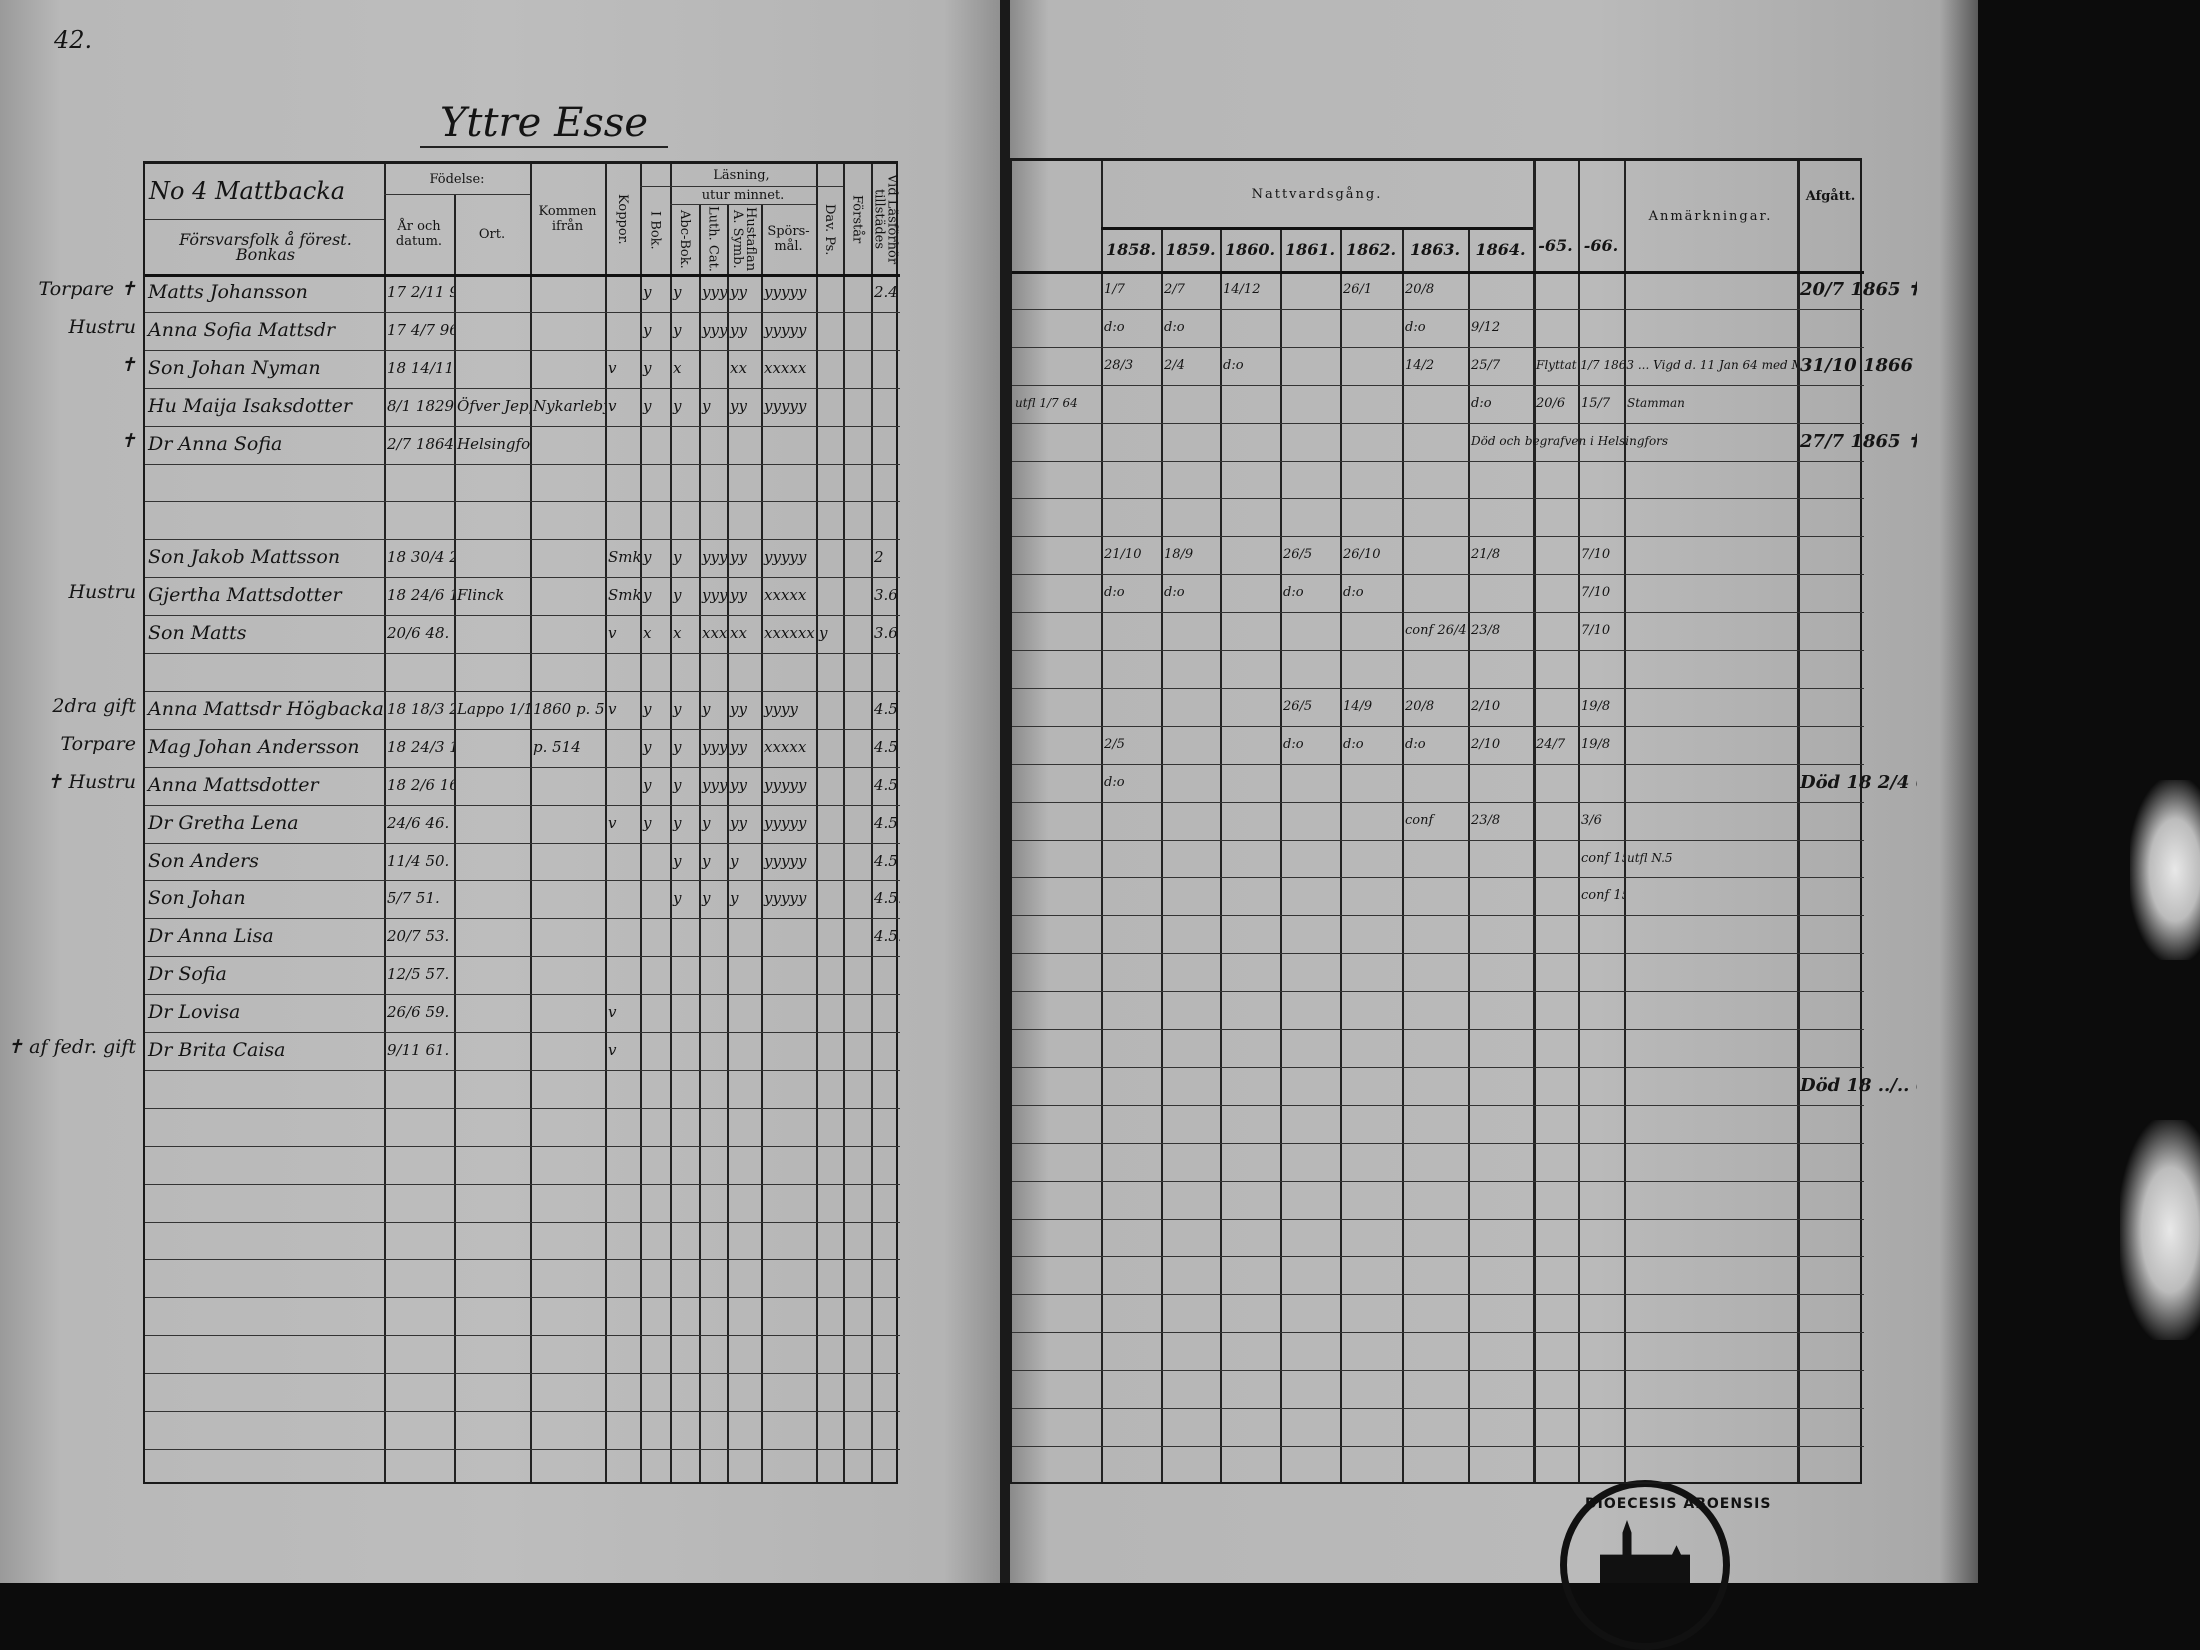 This screenshot has width=2200, height=1650. What do you see at coordinates (1190, 249) in the screenshot?
I see `header-year: 1859.` at bounding box center [1190, 249].